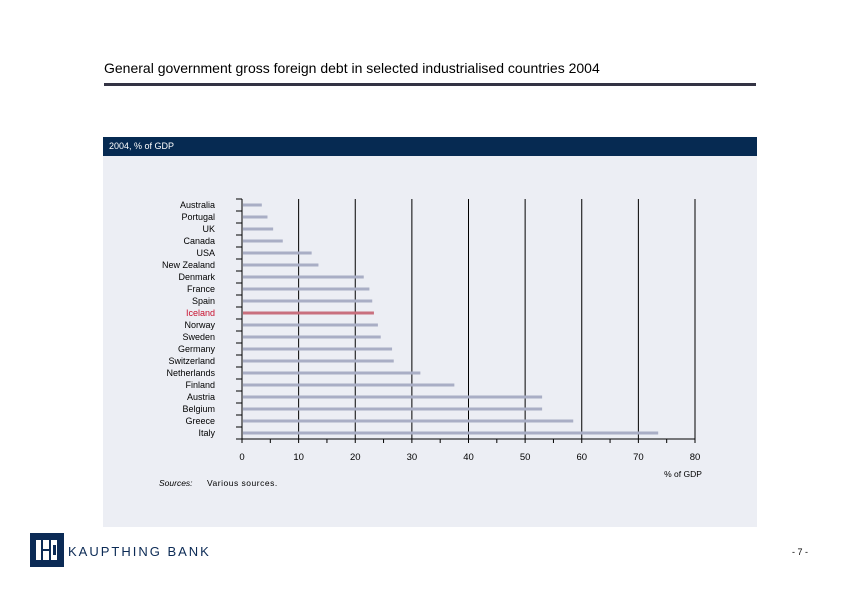 This screenshot has width=842, height=596. What do you see at coordinates (430, 84) in the screenshot?
I see `title-divider` at bounding box center [430, 84].